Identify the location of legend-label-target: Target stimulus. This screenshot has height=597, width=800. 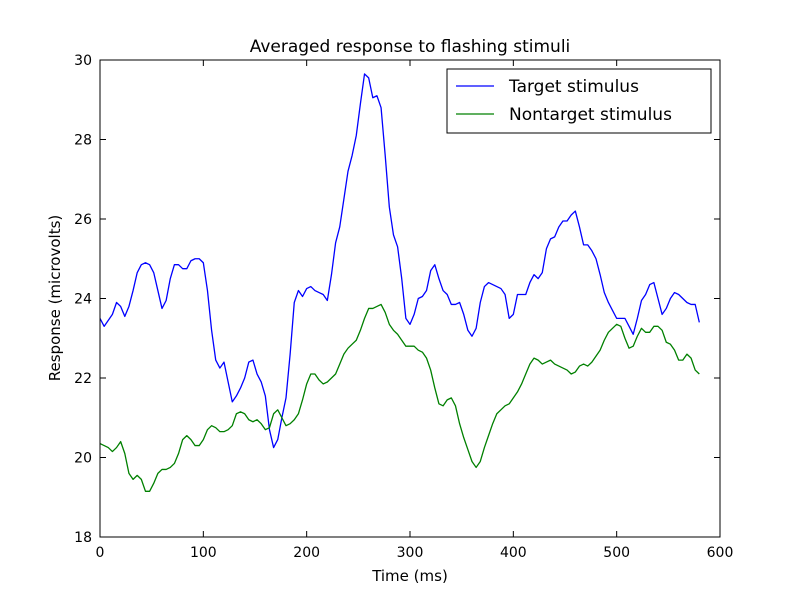
(573, 87).